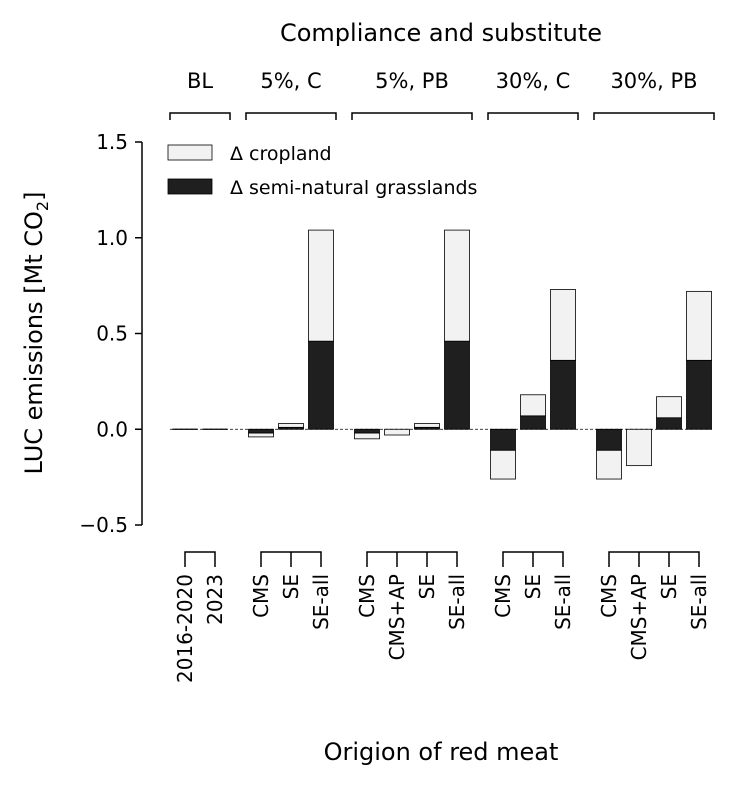 This screenshot has width=732, height=785. I want to click on group-label: 5%, PB, so click(412, 81).